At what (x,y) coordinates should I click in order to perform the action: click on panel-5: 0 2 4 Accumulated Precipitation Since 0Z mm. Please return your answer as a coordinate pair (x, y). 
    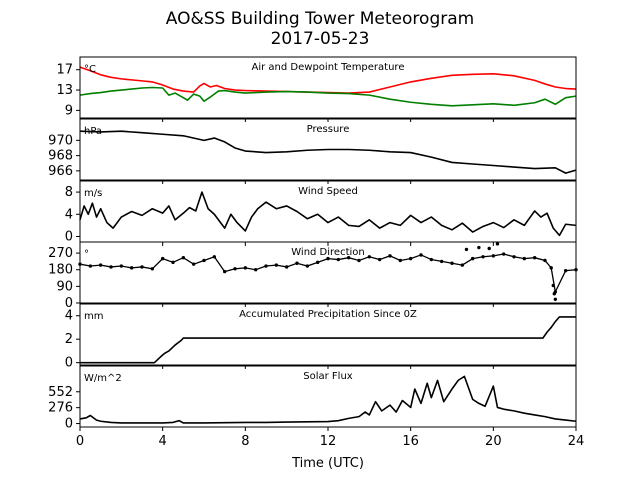
    Looking at the image, I should click on (321, 337).